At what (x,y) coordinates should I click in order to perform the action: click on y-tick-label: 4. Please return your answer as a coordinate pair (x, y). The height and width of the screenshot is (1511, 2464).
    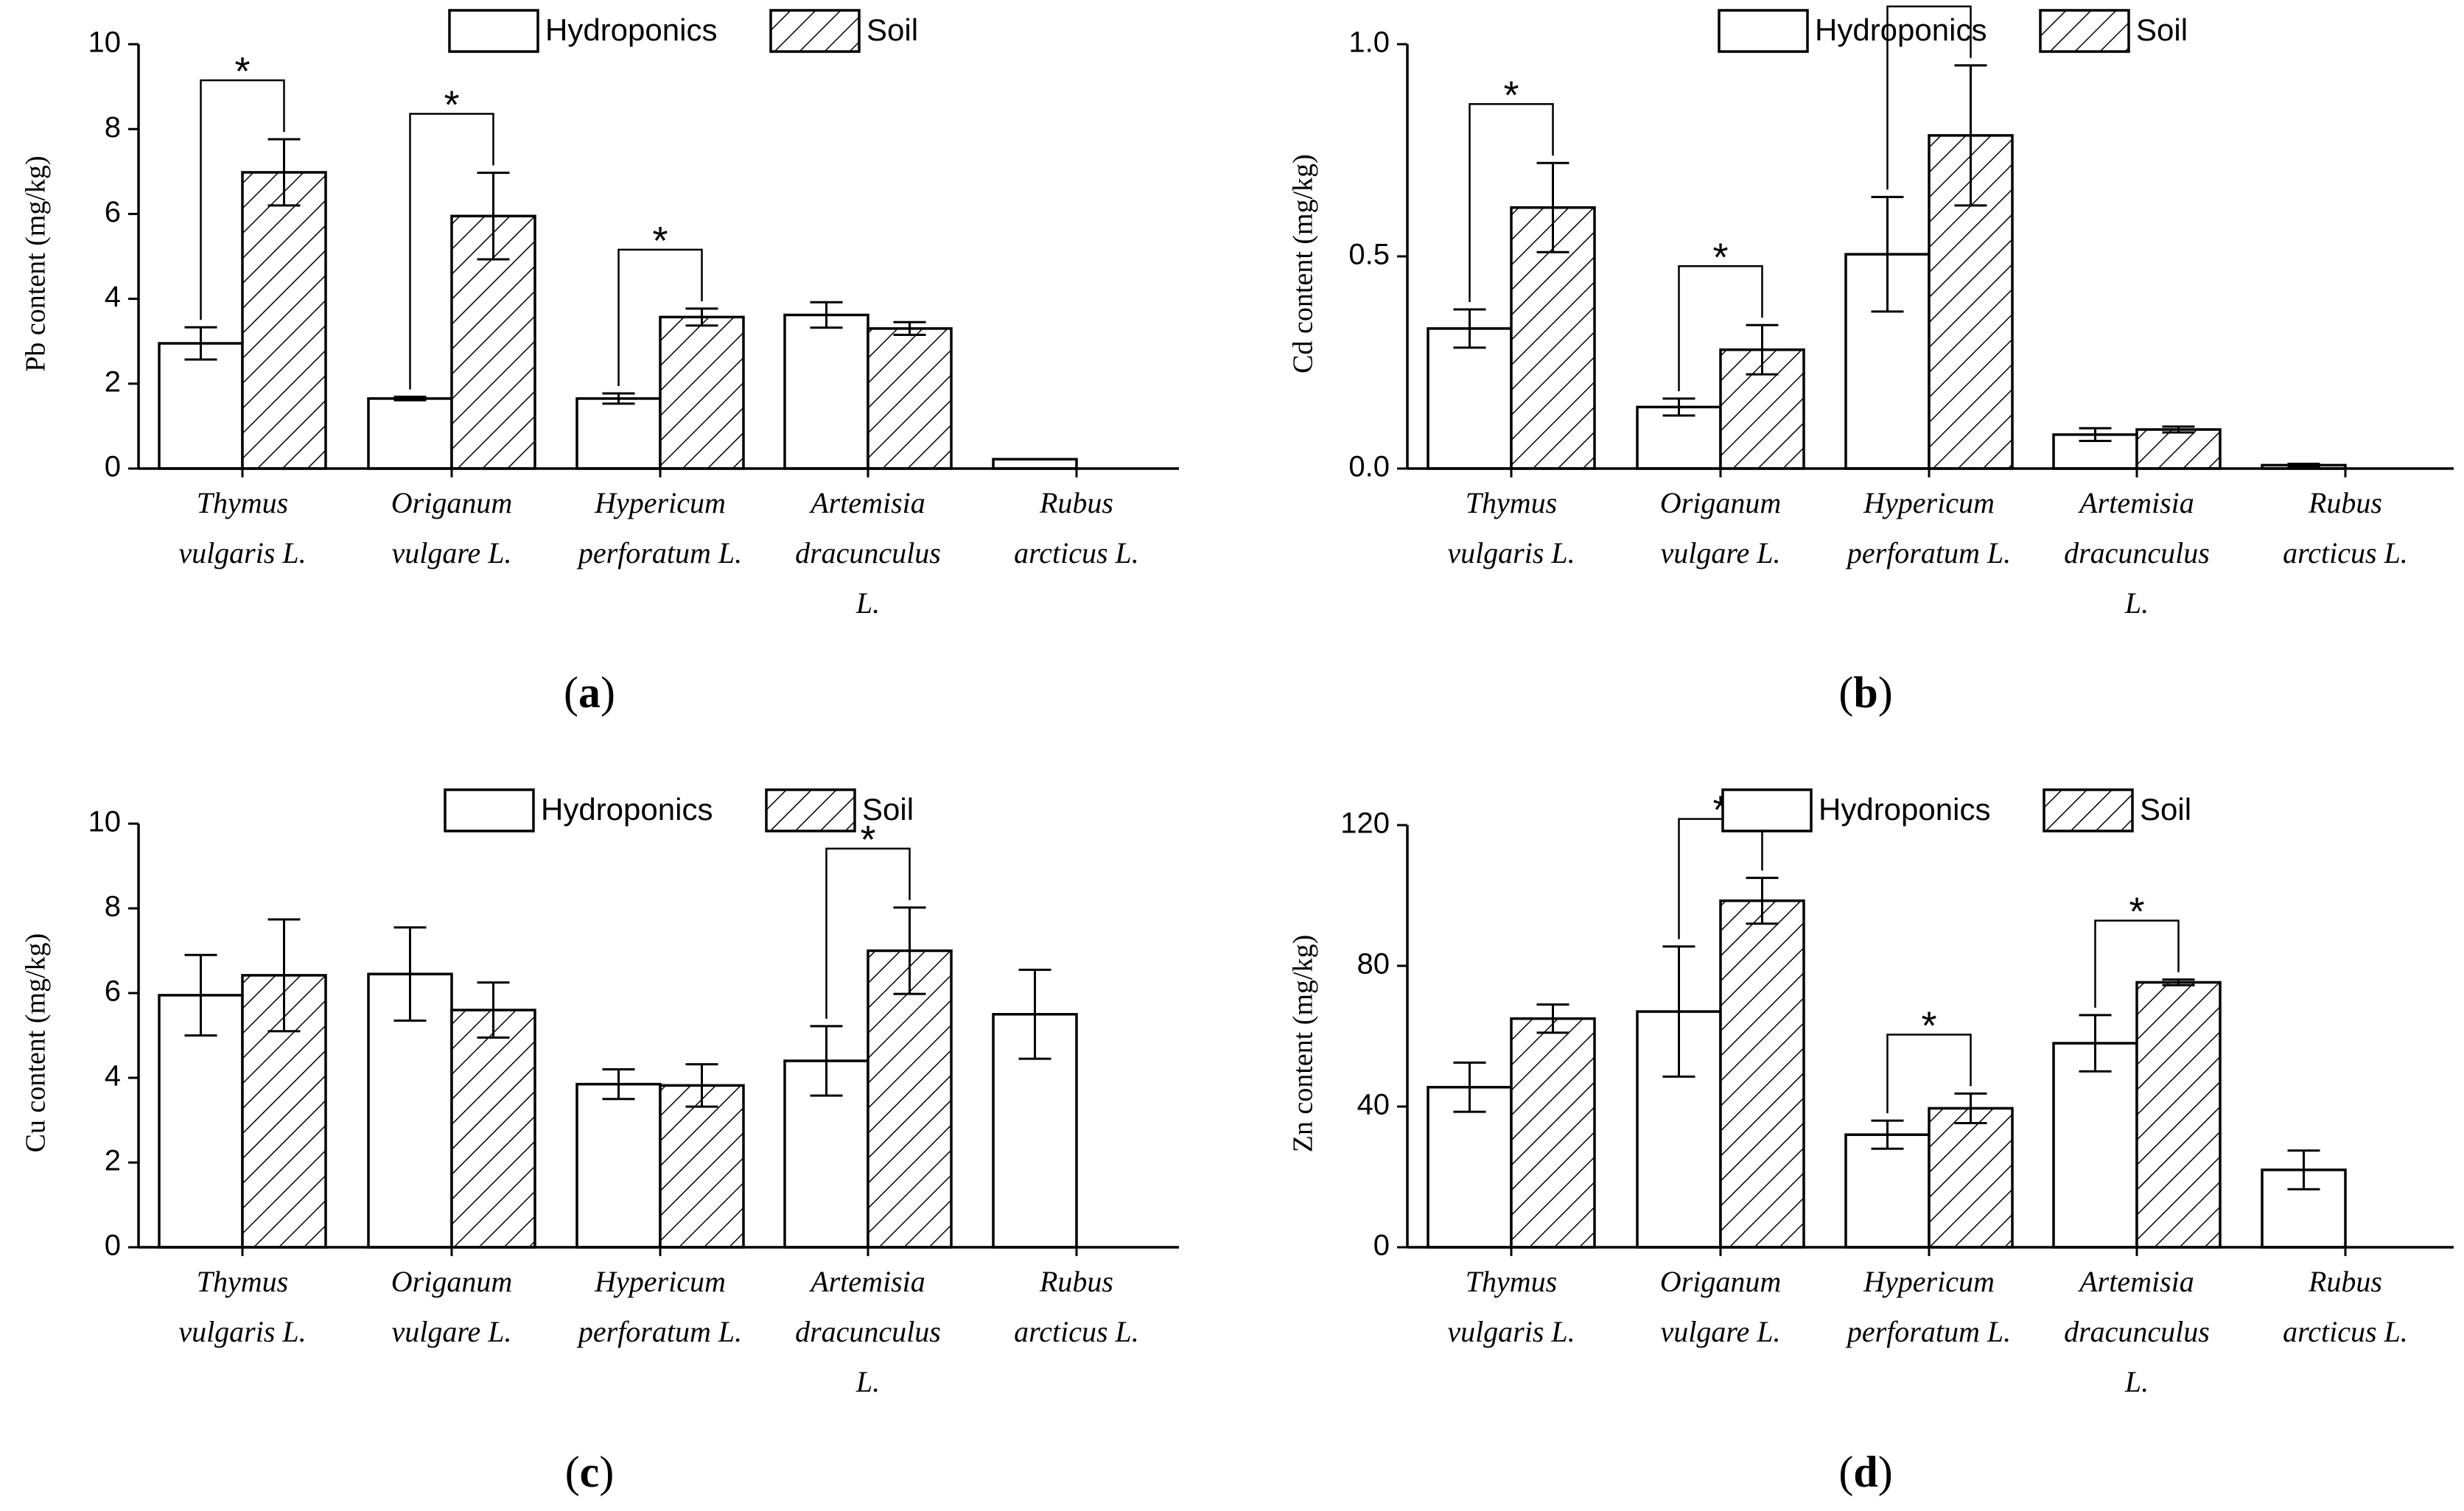
    Looking at the image, I should click on (113, 1076).